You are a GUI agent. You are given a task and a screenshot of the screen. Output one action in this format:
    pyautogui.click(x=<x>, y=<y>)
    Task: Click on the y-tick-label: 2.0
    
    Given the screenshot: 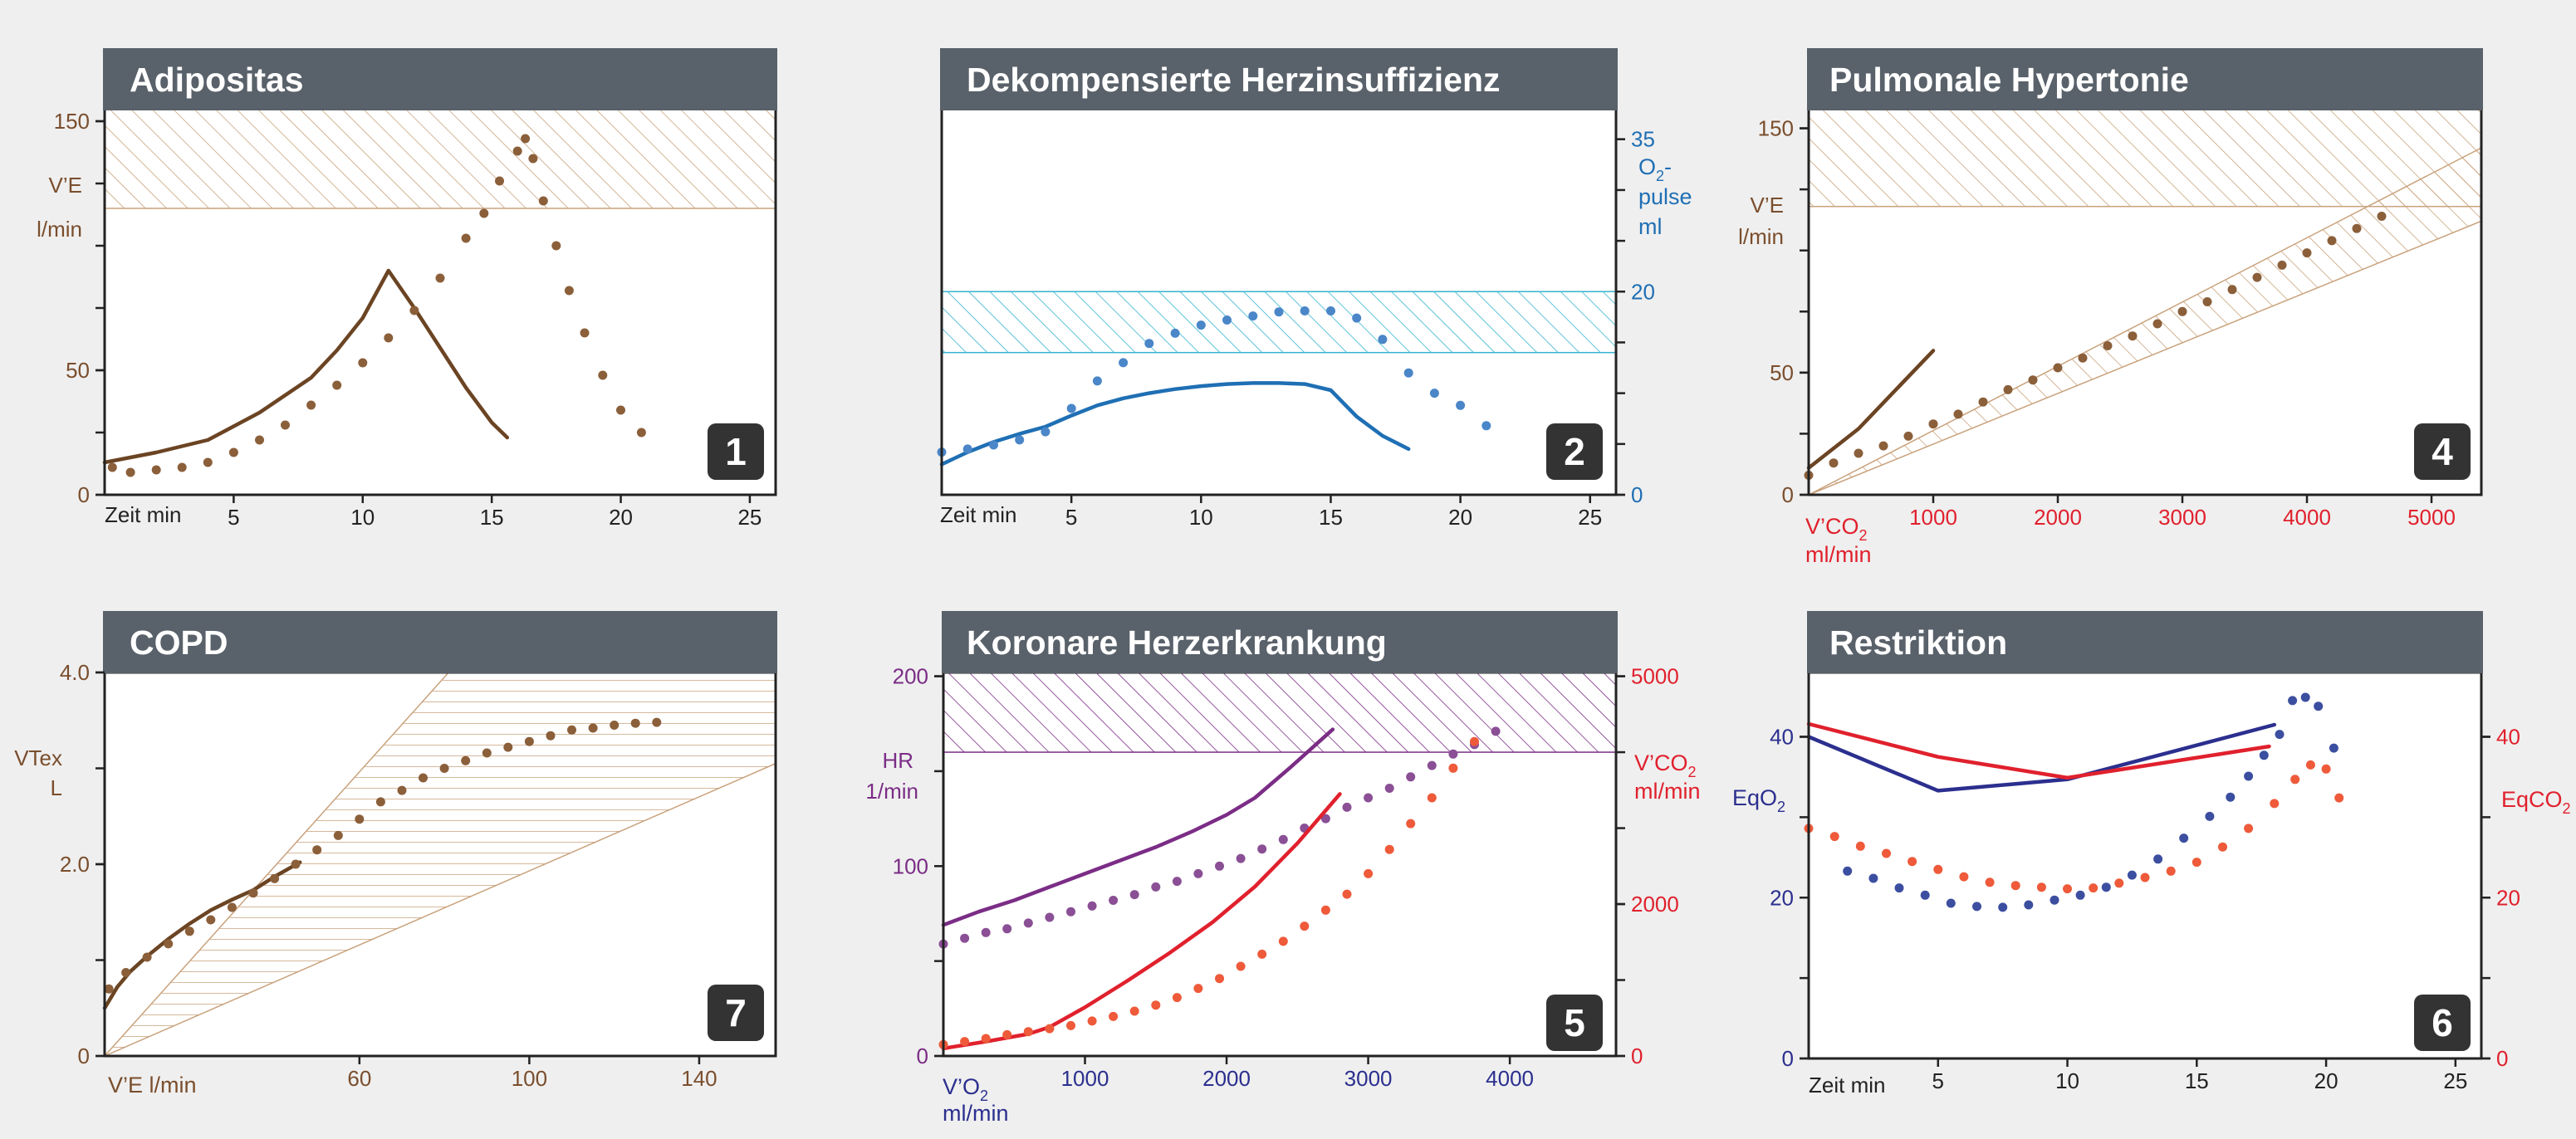 What is the action you would take?
    pyautogui.click(x=75, y=864)
    